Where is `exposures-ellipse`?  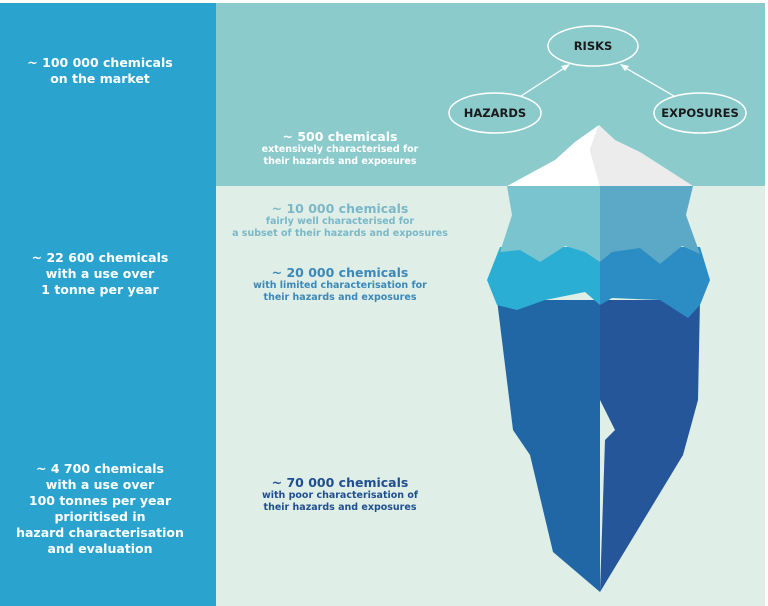
exposures-ellipse is located at coordinates (700, 113).